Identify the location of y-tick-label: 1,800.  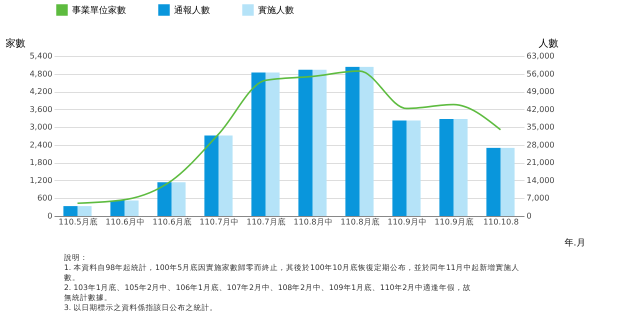
(41, 163).